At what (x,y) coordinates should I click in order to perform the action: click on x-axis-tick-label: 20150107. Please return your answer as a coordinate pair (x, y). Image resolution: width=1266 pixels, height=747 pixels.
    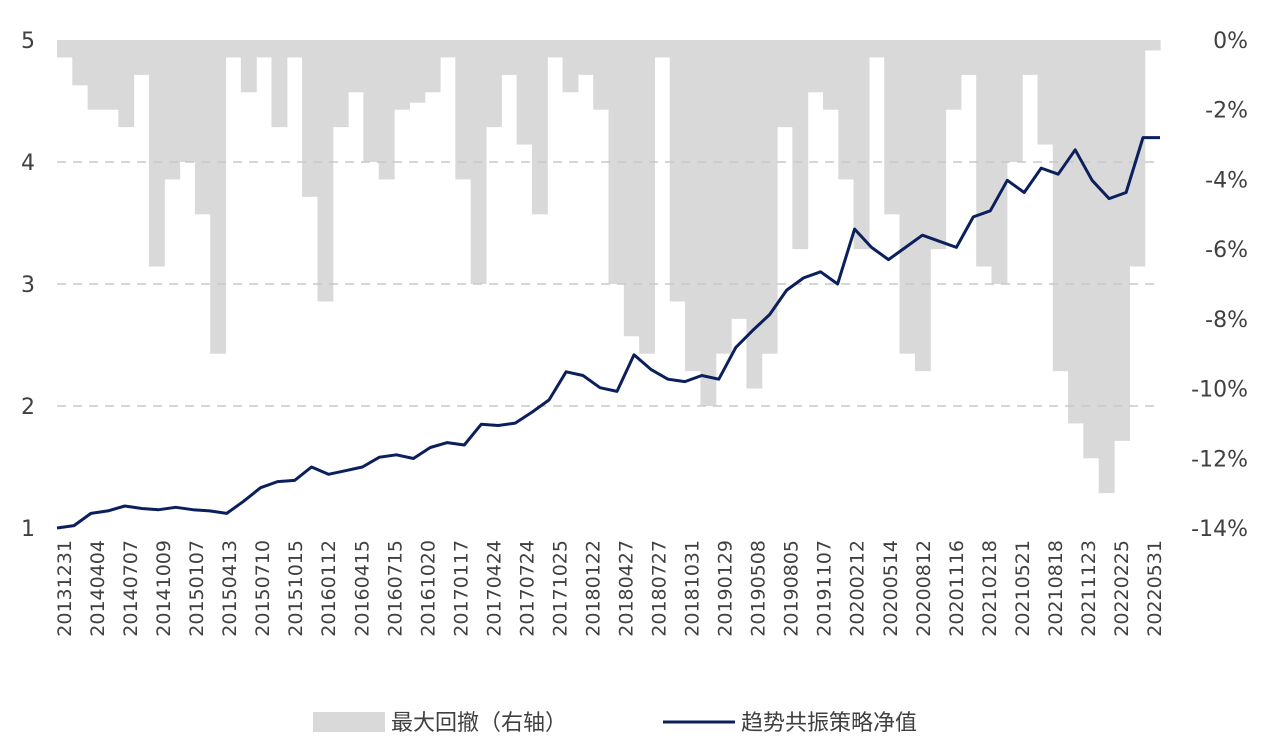
    Looking at the image, I should click on (197, 588).